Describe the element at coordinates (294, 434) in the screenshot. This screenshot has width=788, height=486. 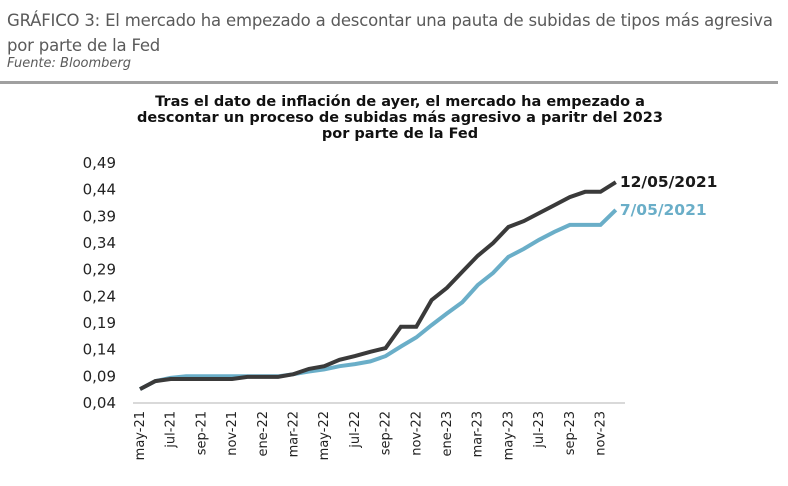
I see `x-tick-label: mar-22` at that location.